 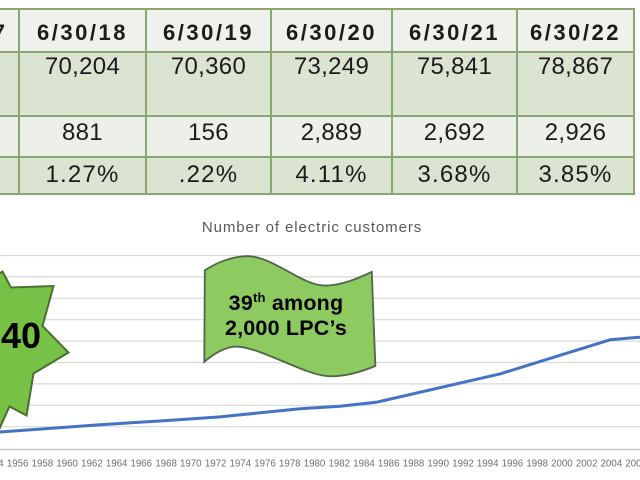 What do you see at coordinates (191, 464) in the screenshot?
I see `svg-text: 1970` at bounding box center [191, 464].